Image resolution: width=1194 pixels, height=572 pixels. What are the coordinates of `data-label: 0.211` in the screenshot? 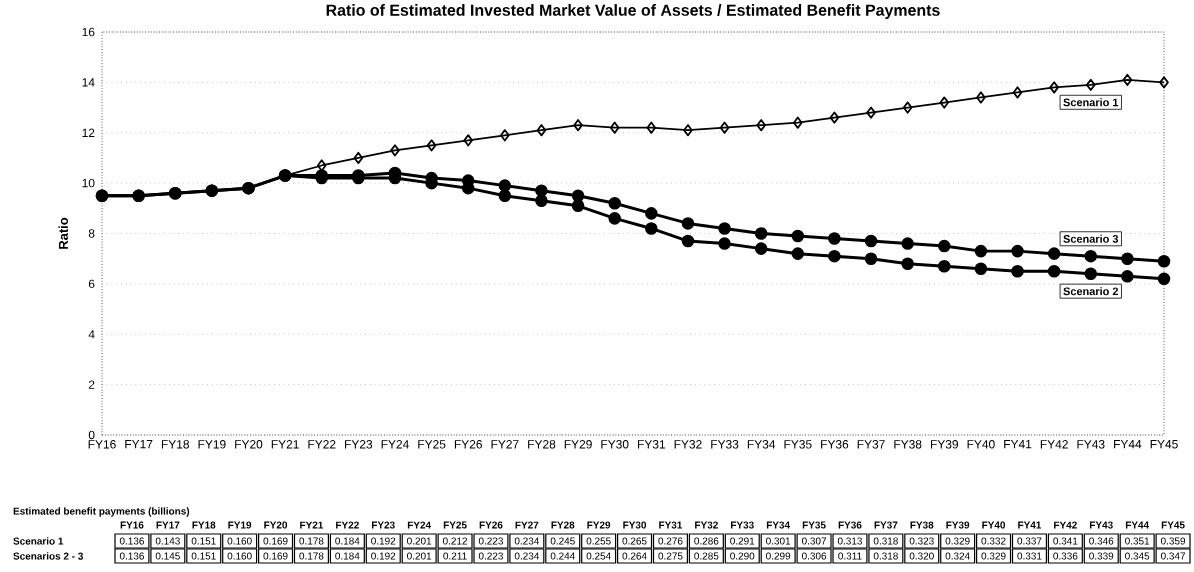 It's located at (455, 556).